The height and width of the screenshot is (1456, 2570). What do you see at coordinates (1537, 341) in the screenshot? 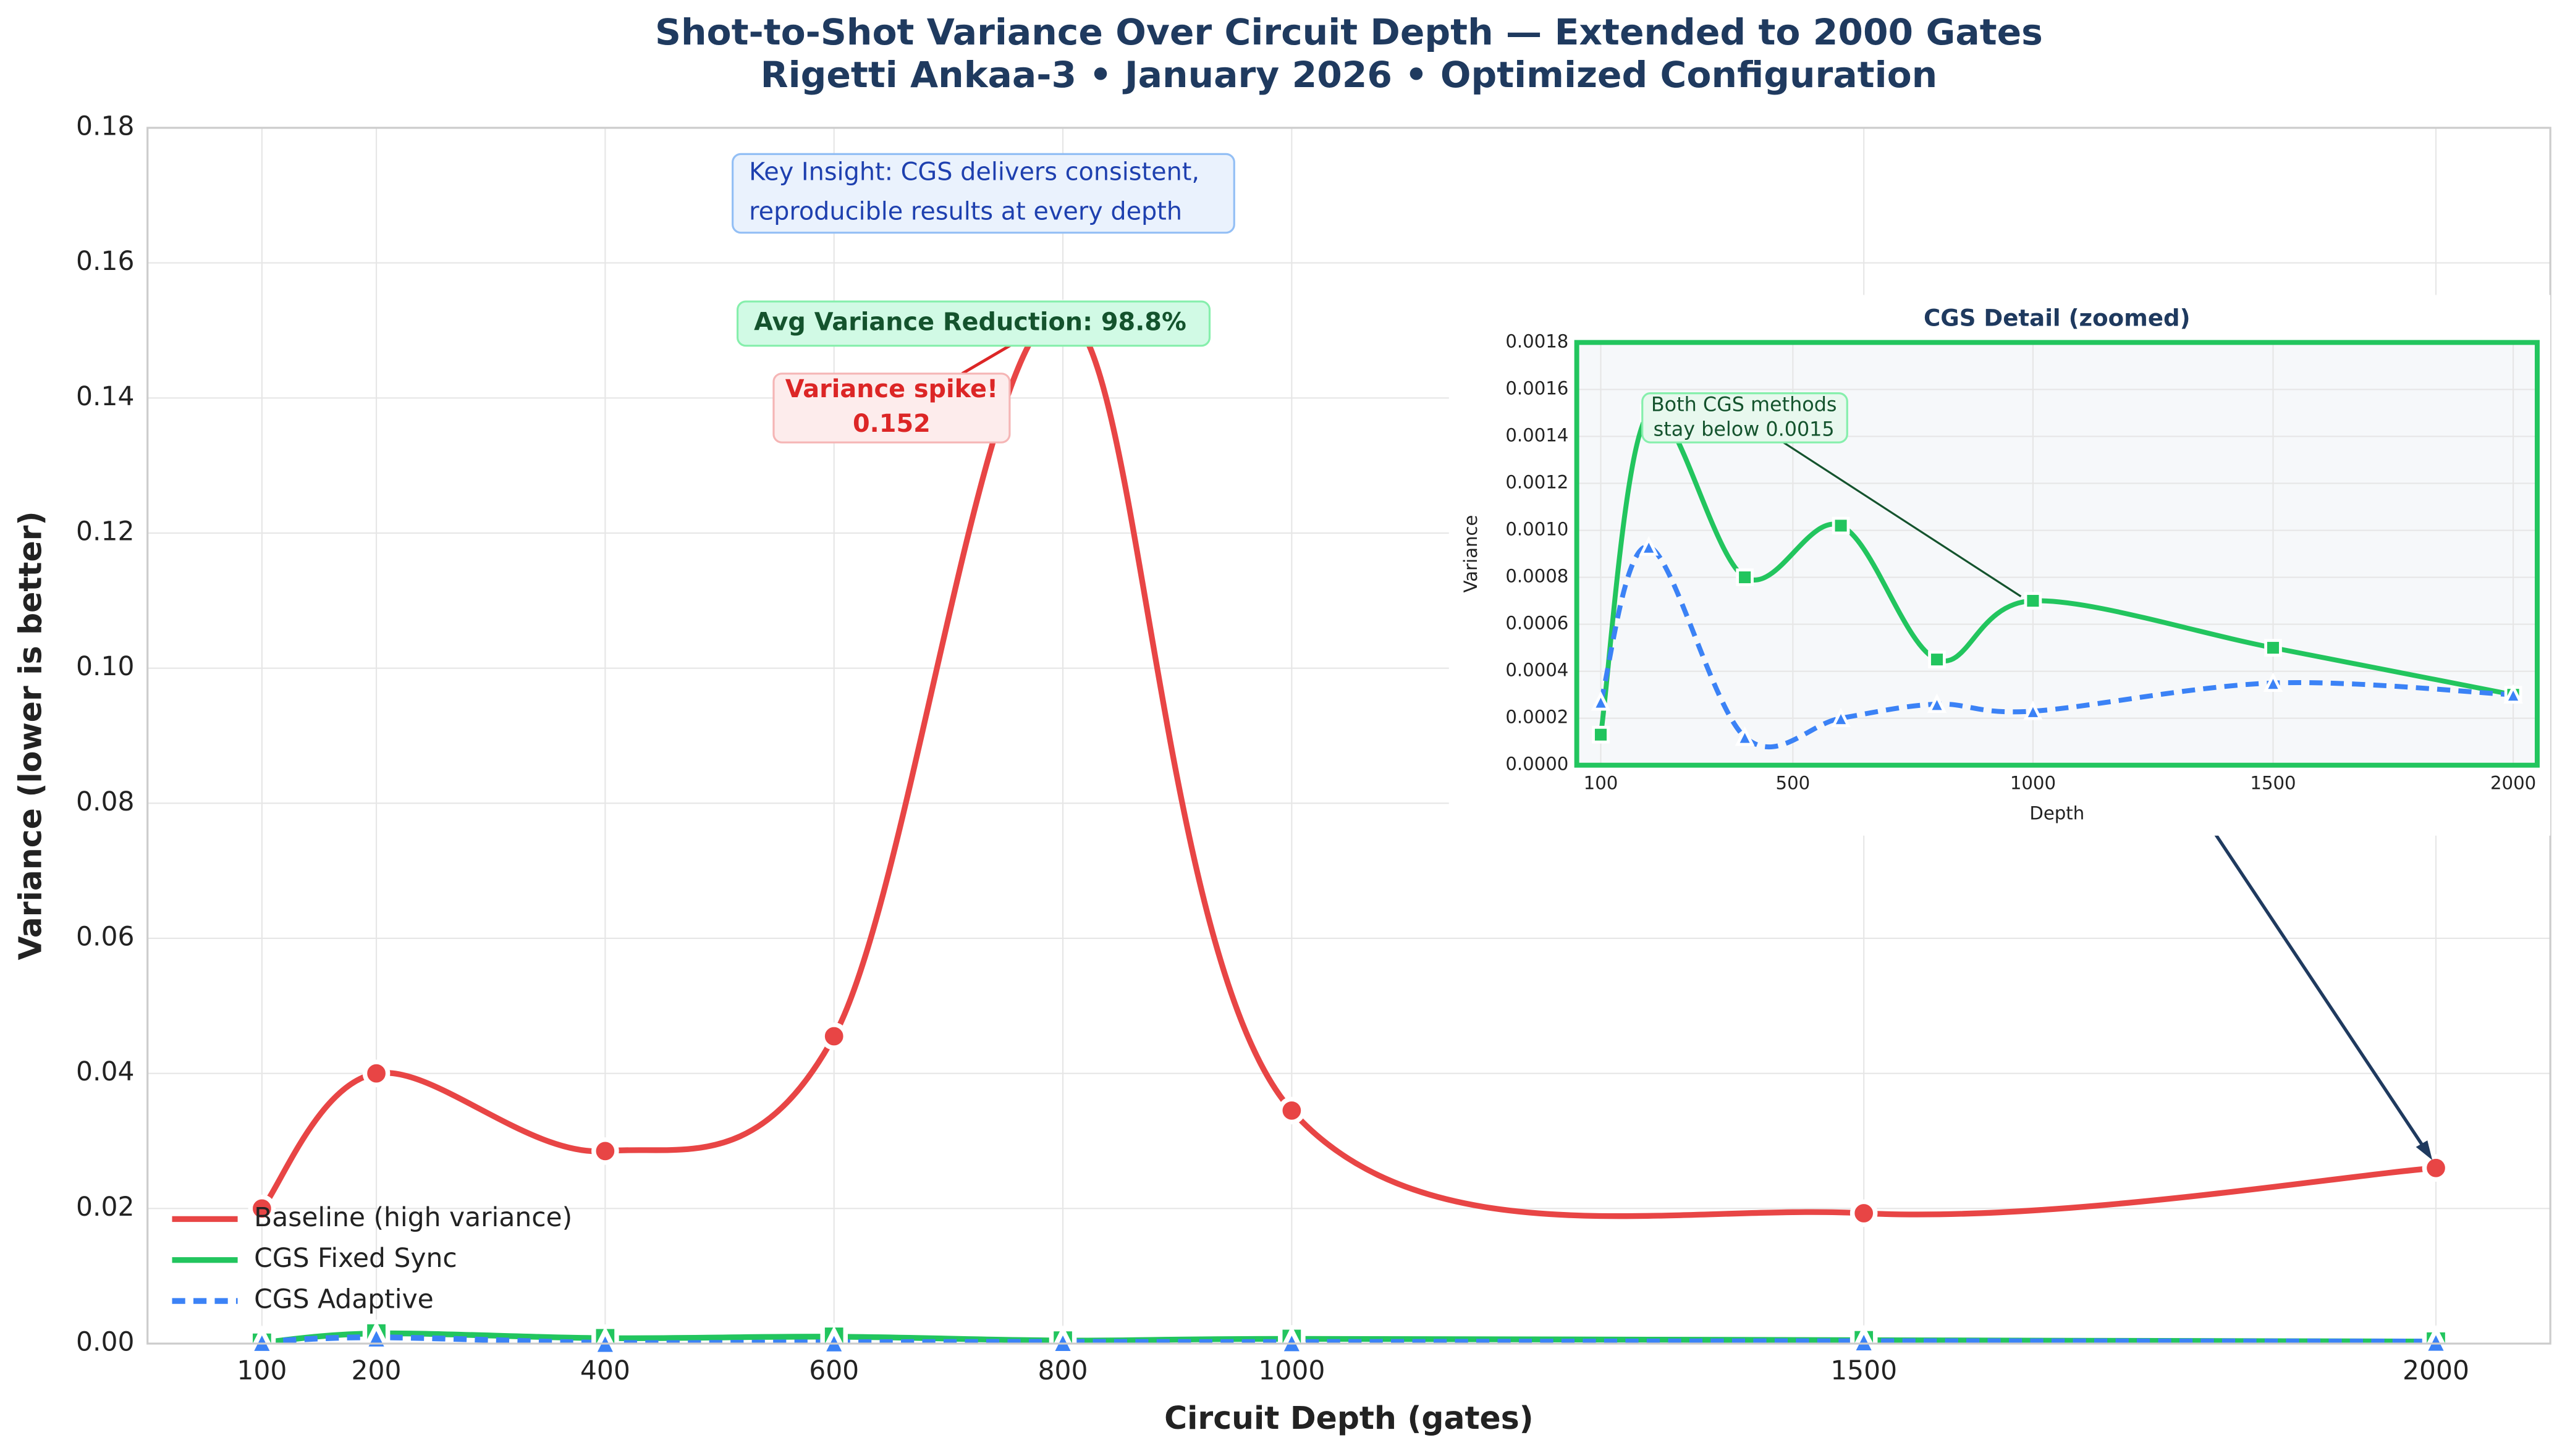
I see `y-tick-label: 0.0018` at bounding box center [1537, 341].